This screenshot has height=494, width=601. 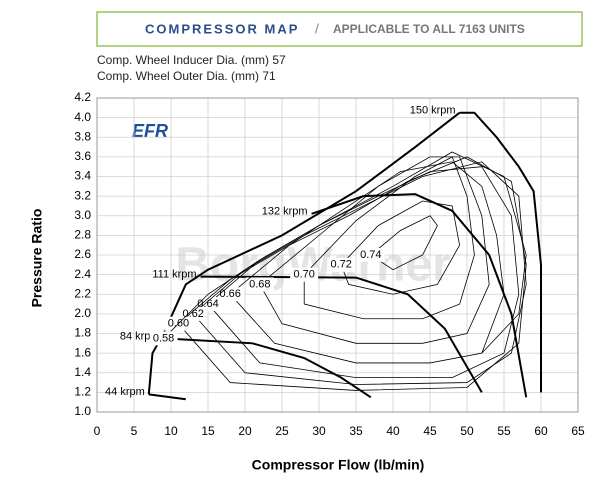 I want to click on efficiency-label: 0.58, so click(x=163, y=338).